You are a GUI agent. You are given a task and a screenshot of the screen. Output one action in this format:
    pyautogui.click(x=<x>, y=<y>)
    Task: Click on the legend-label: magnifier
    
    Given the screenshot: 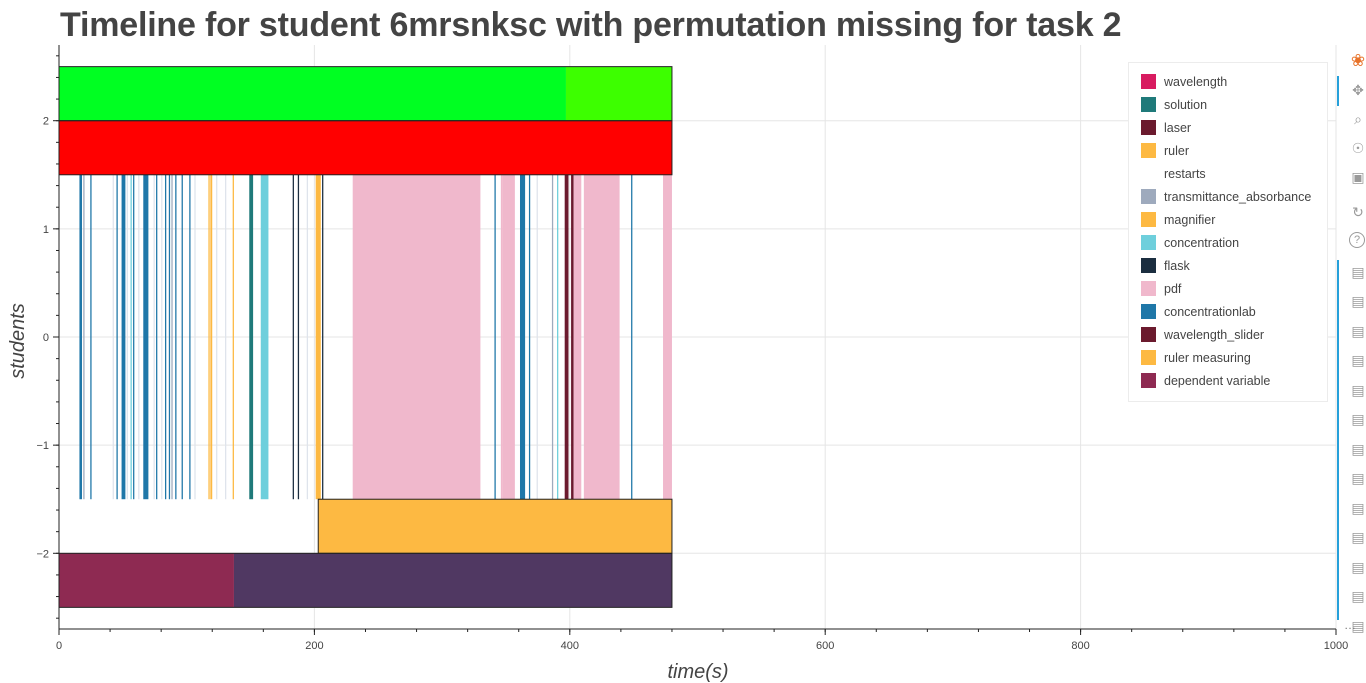 What is the action you would take?
    pyautogui.click(x=1190, y=219)
    